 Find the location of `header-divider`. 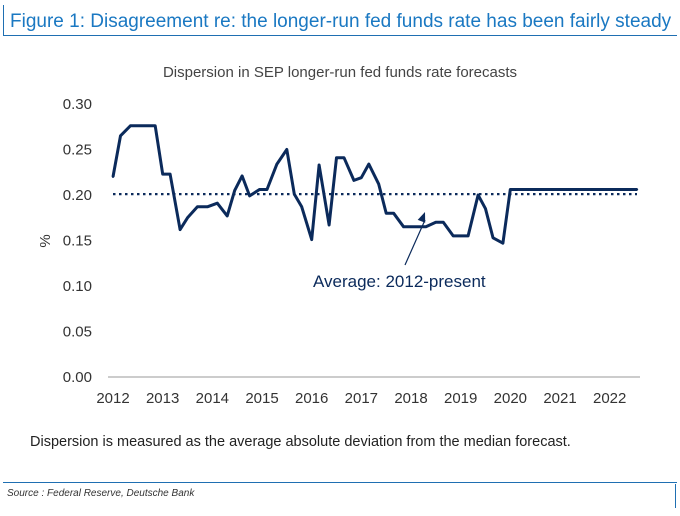

header-divider is located at coordinates (340, 35).